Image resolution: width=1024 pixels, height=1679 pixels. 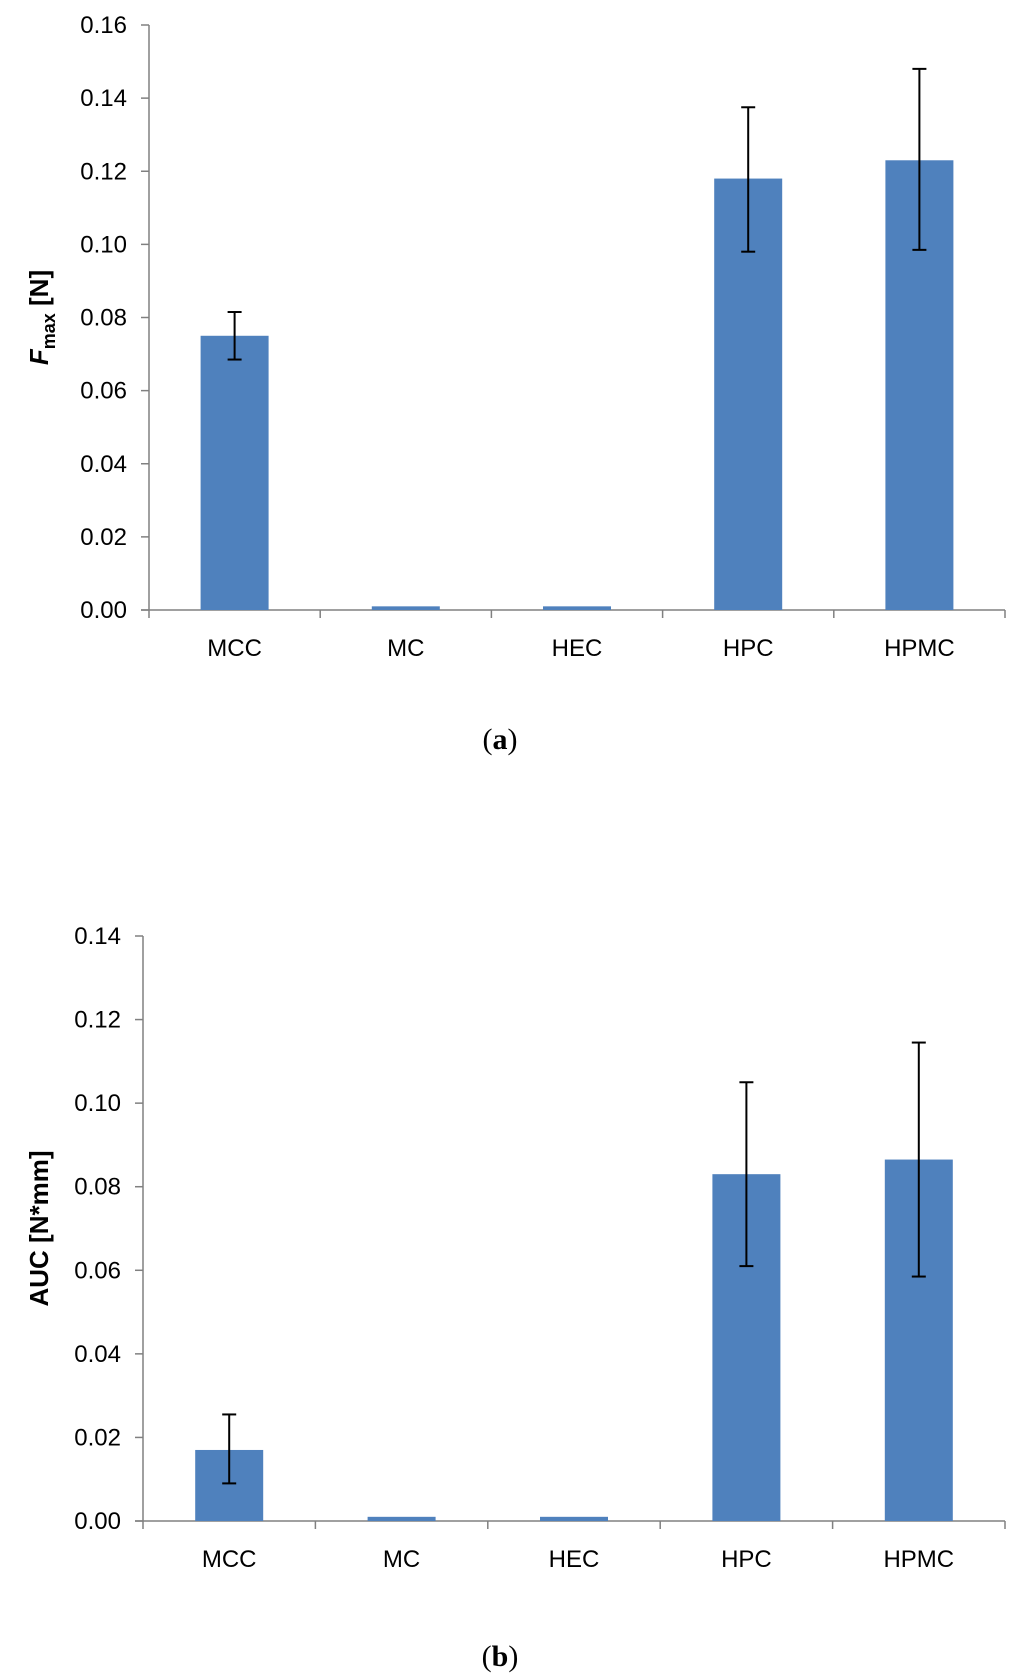 I want to click on panel-label-b: (b), so click(x=500, y=1656).